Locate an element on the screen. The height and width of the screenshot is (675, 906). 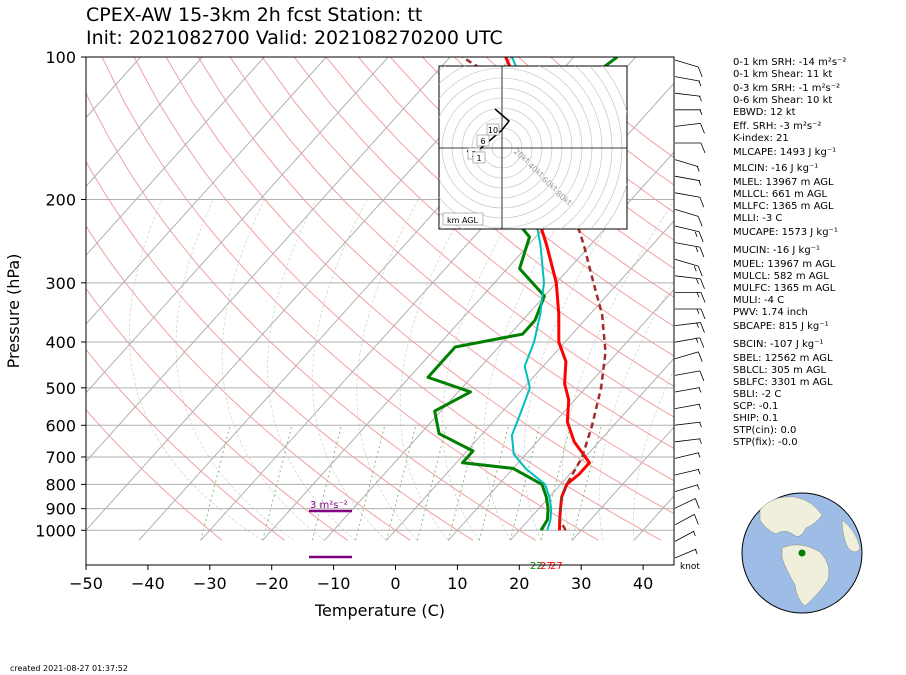
index-line: STP(fix): -0.0 is located at coordinates (765, 442).